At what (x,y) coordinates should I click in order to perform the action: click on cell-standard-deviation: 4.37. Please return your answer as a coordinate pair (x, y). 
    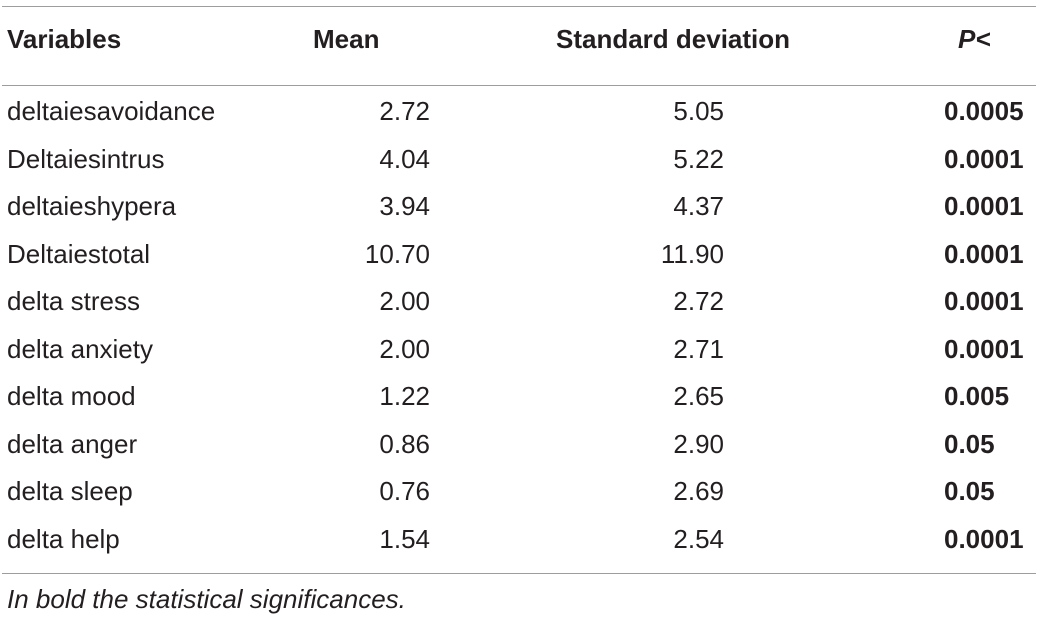
    Looking at the image, I should click on (698, 206).